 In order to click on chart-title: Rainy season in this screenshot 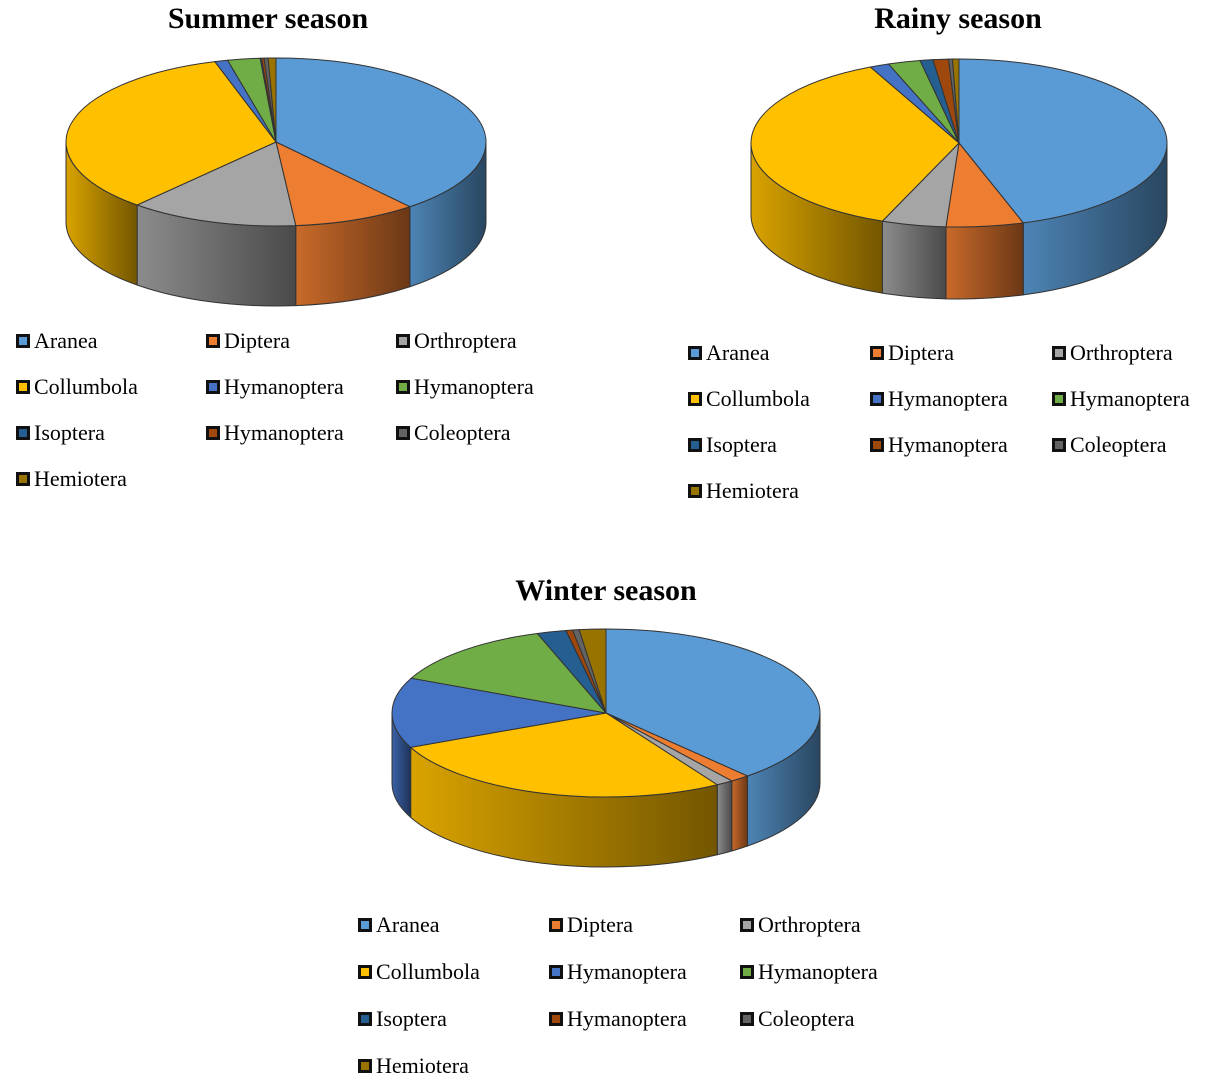, I will do `click(958, 18)`.